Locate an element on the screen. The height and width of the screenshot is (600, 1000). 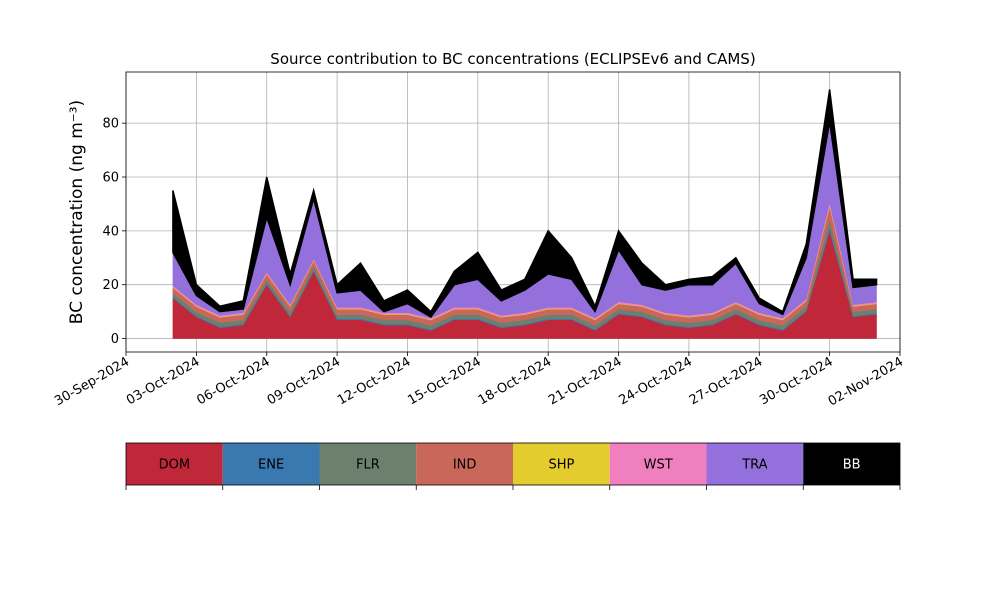
y-axis-label: BC concentration (ng m⁻³) is located at coordinates (77, 212).